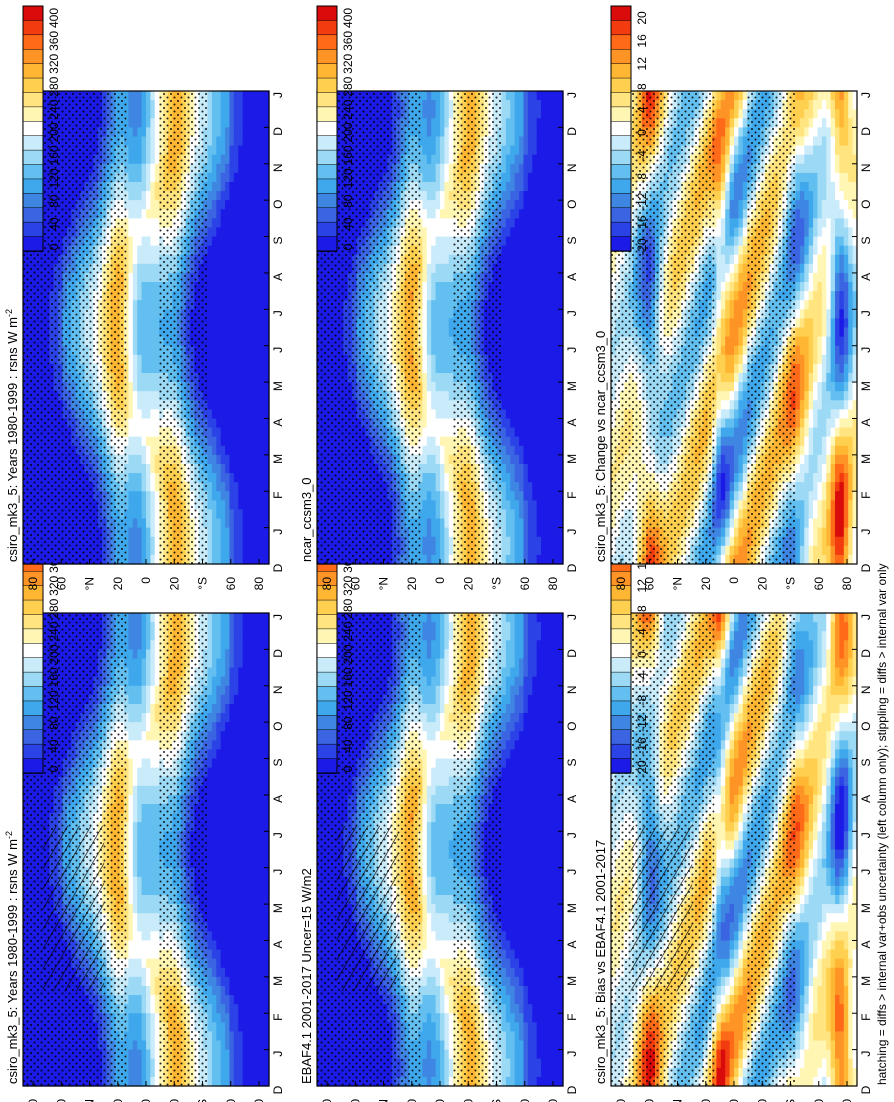  I want to click on colorbar-label: 120, so click(348, 700).